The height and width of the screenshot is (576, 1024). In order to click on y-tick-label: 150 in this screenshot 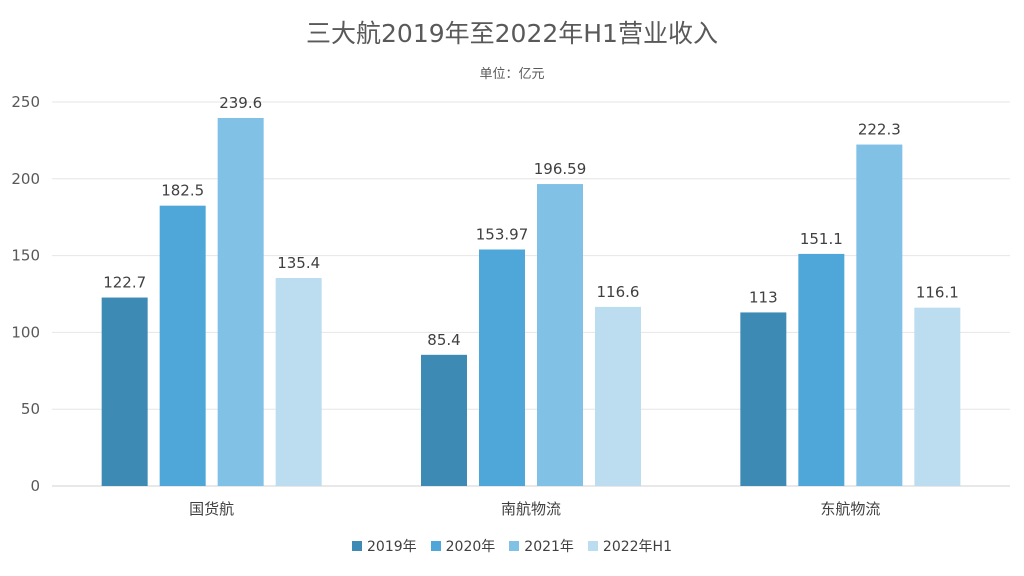, I will do `click(25, 256)`.